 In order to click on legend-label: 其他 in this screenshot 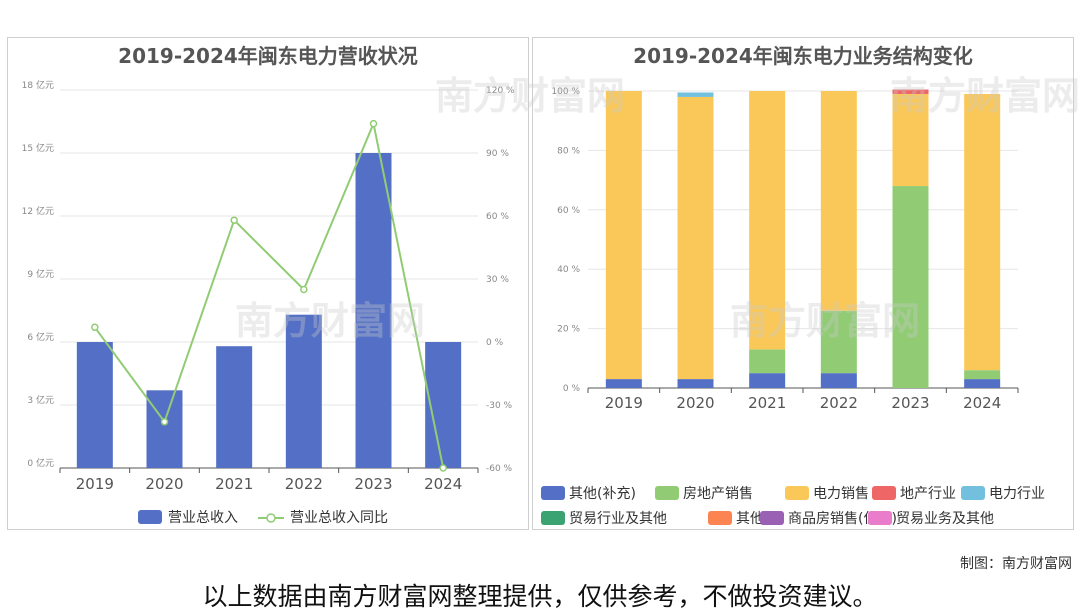, I will do `click(750, 519)`.